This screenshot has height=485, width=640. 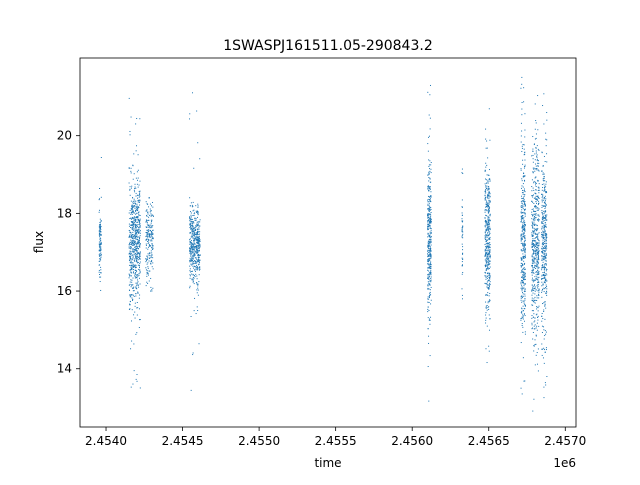 What do you see at coordinates (565, 441) in the screenshot?
I see `x-tick-label: 2.4570` at bounding box center [565, 441].